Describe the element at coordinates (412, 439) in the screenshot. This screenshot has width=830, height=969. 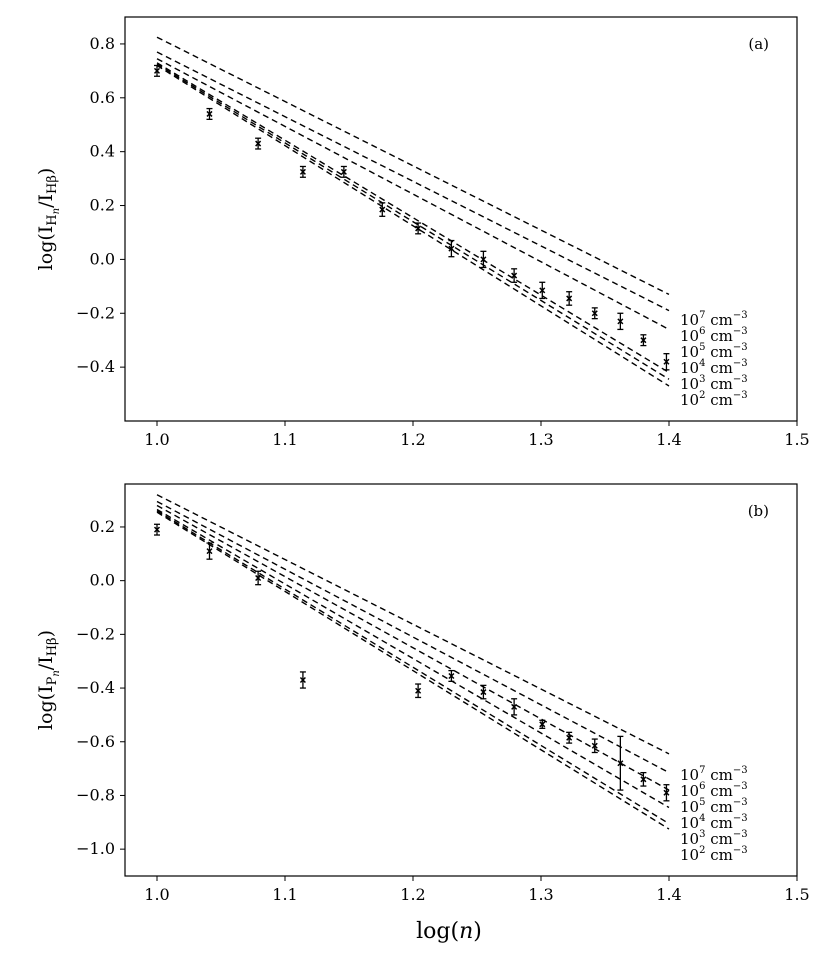
I see `x-tick-label: 1.2` at that location.